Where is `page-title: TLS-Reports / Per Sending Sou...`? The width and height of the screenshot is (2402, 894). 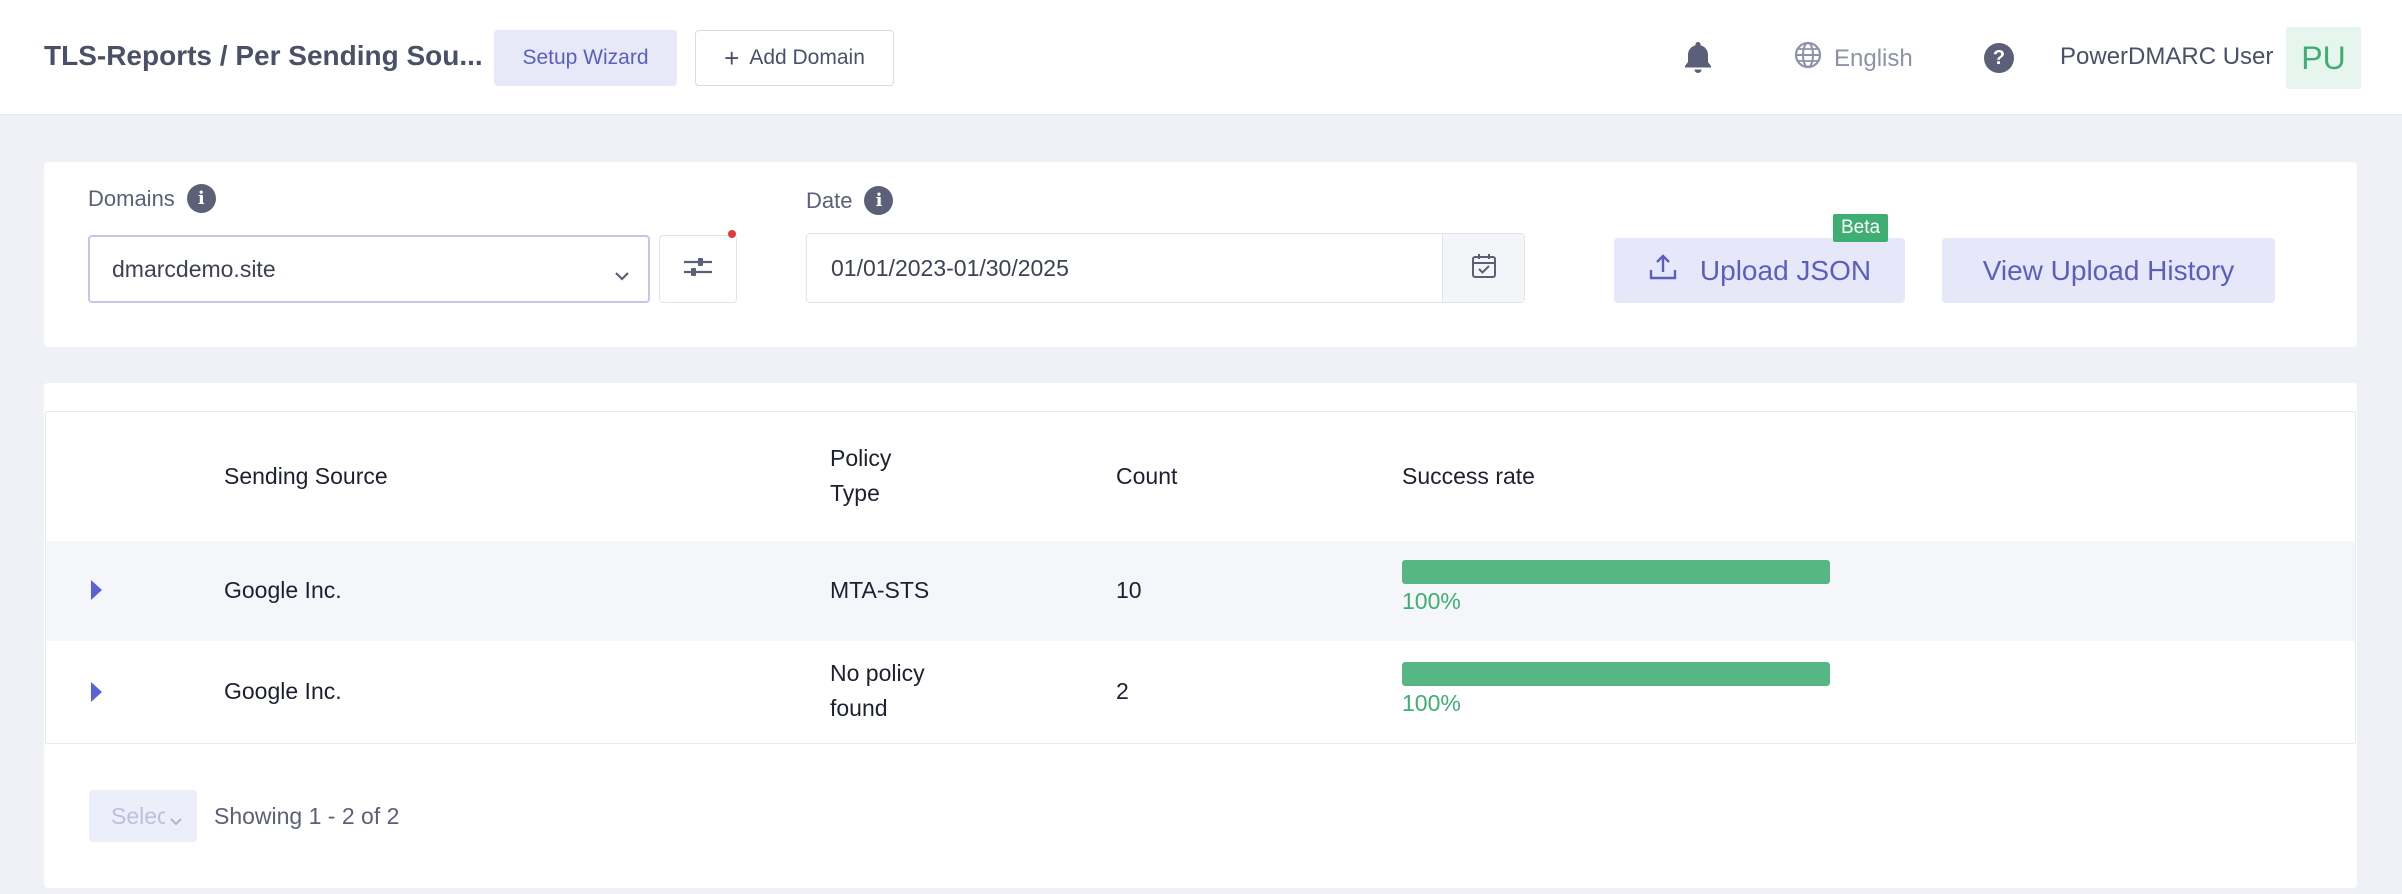
page-title: TLS-Reports / Per Sending Sou... is located at coordinates (263, 55).